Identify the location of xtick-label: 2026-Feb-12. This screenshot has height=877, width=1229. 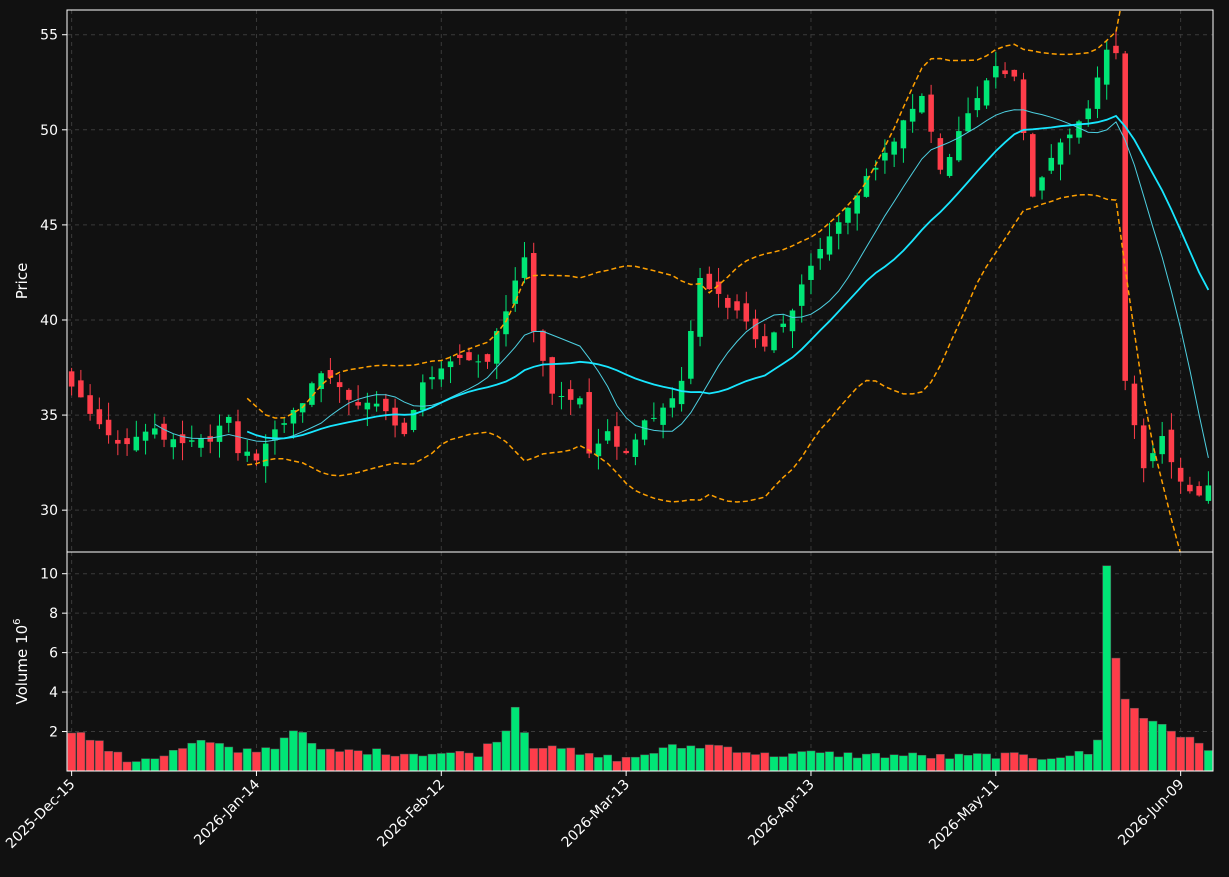
(411, 814).